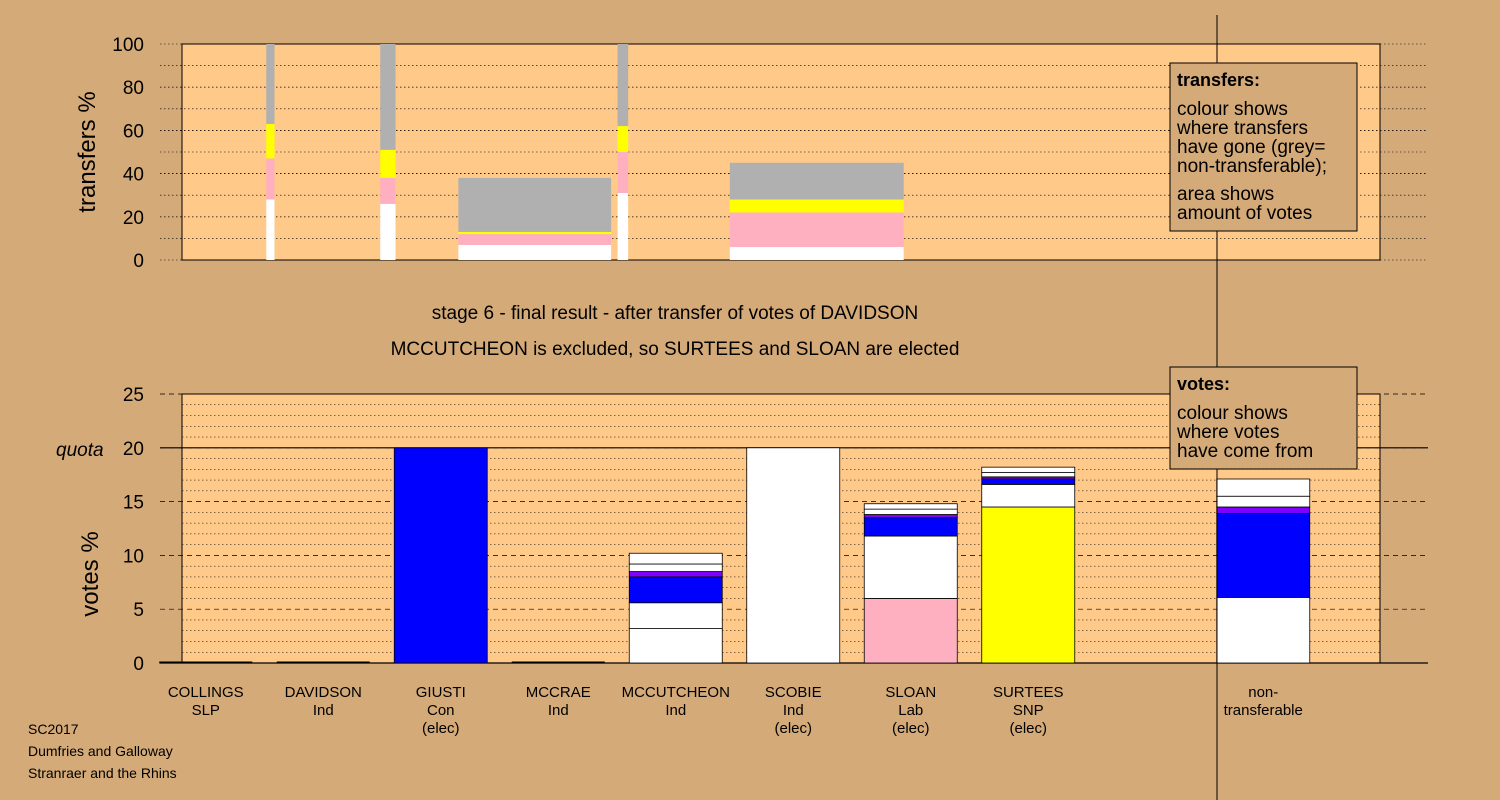 The height and width of the screenshot is (800, 1500). I want to click on candidate-label: non-, so click(1263, 692).